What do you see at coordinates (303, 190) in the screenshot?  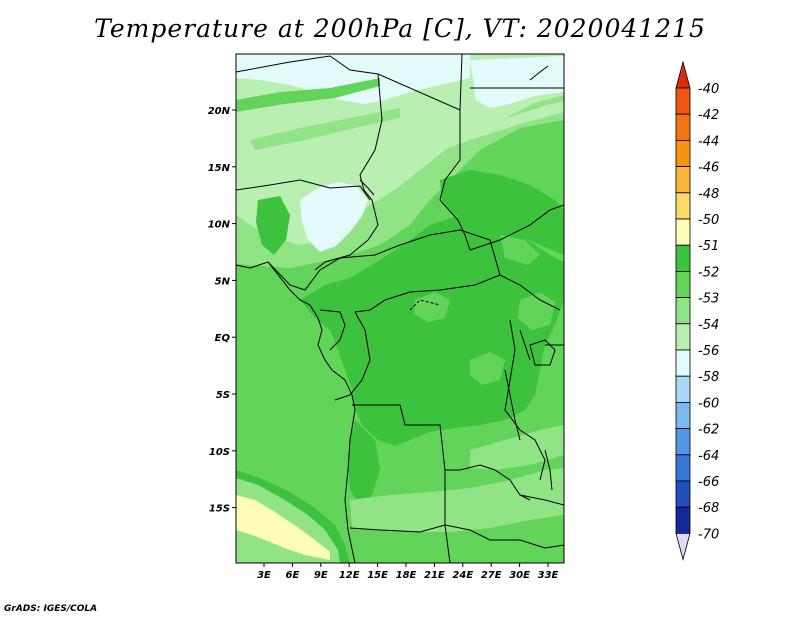 I see `border-niger-nigeria` at bounding box center [303, 190].